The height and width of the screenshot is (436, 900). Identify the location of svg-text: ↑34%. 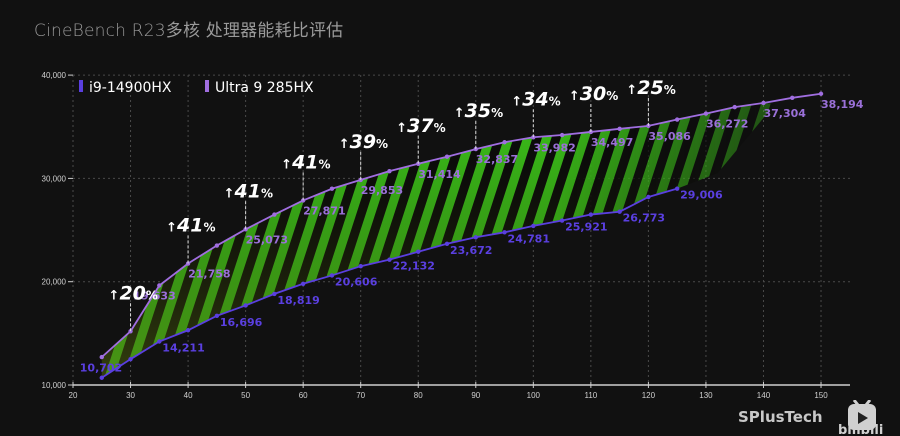
(535, 99).